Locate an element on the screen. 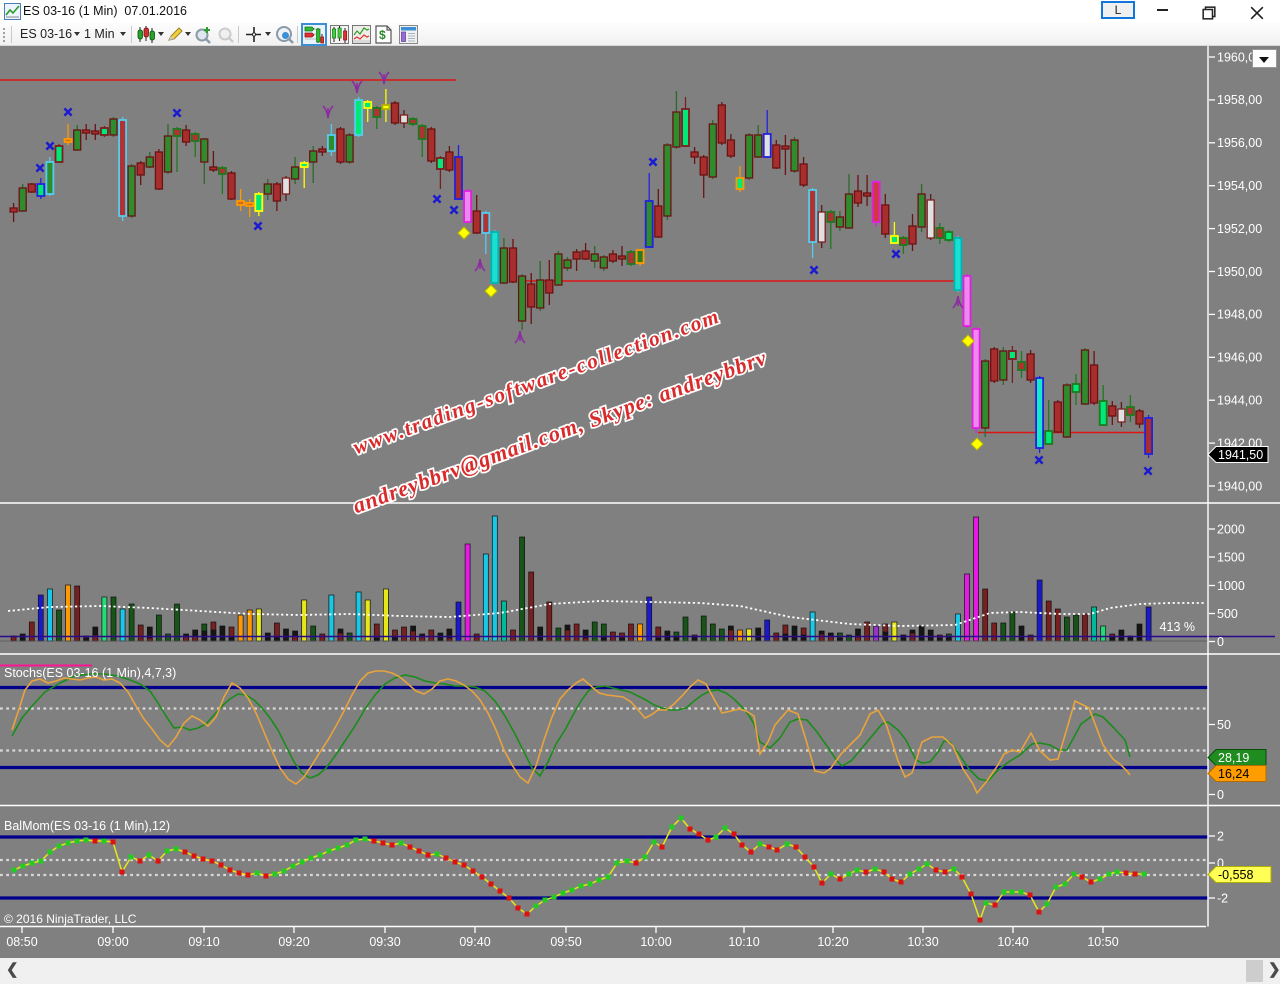 The width and height of the screenshot is (1280, 984). svg-text: 2 is located at coordinates (1220, 836).